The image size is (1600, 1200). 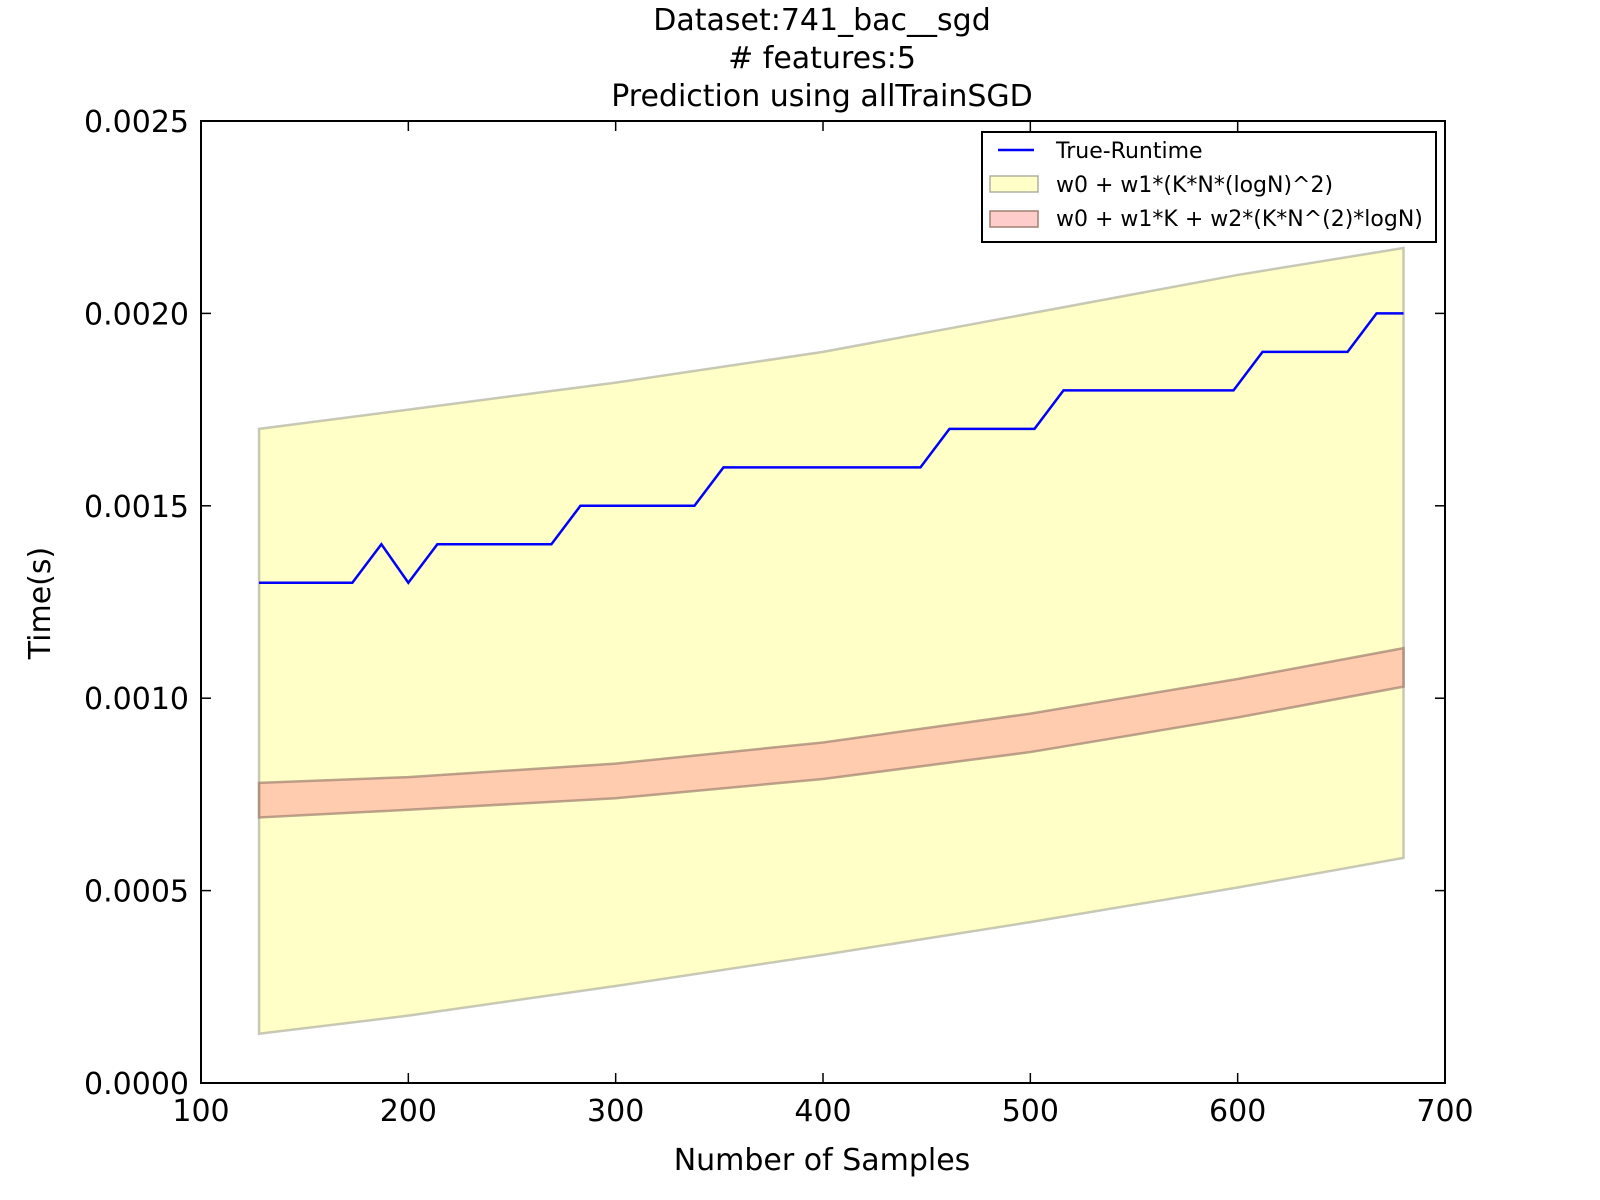 What do you see at coordinates (136, 892) in the screenshot?
I see `y-tick-label: 0.0005` at bounding box center [136, 892].